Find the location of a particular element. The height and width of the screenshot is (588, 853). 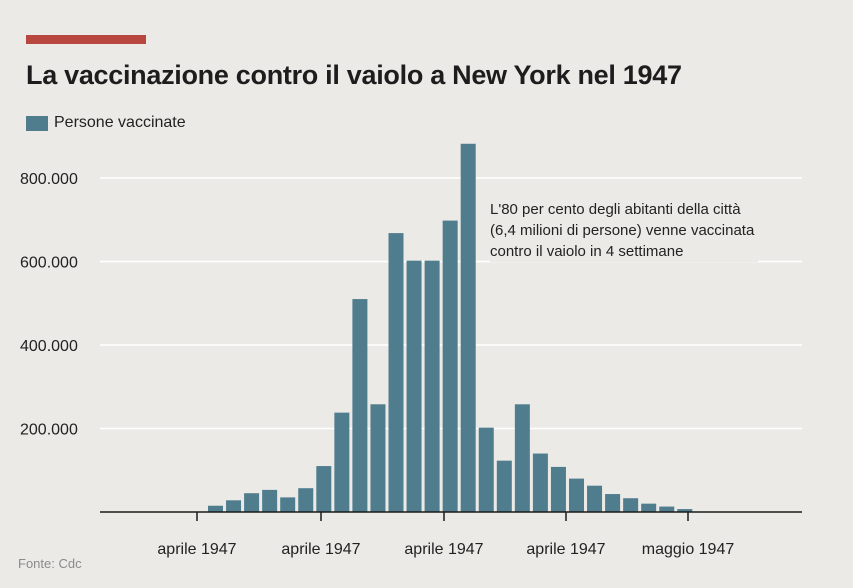

x-tick-label: maggio 1947 is located at coordinates (688, 549).